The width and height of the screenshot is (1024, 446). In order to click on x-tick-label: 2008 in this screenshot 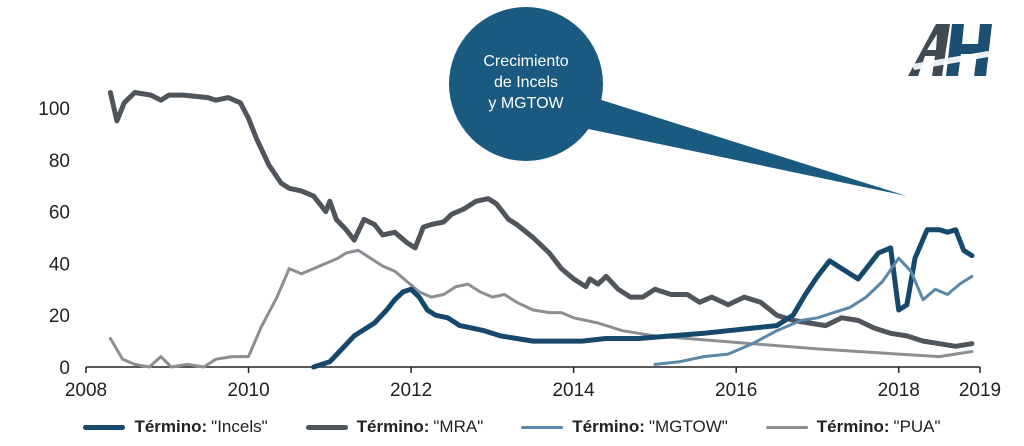, I will do `click(86, 390)`.